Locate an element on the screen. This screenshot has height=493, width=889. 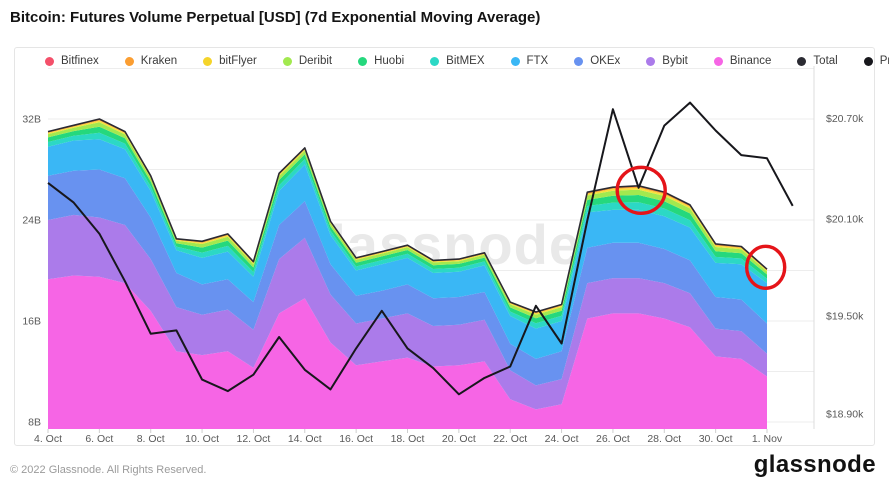
legend-item-total: Total is located at coordinates (817, 61).